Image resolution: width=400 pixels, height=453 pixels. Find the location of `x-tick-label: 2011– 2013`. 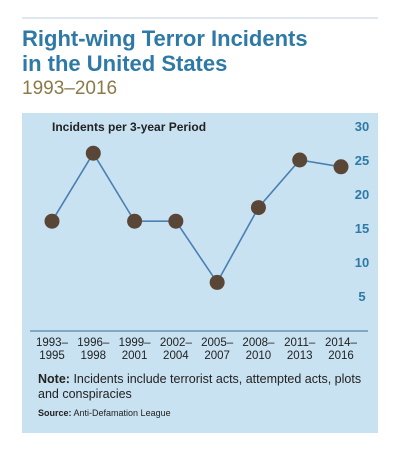

x-tick-label: 2011– 2013 is located at coordinates (300, 349).